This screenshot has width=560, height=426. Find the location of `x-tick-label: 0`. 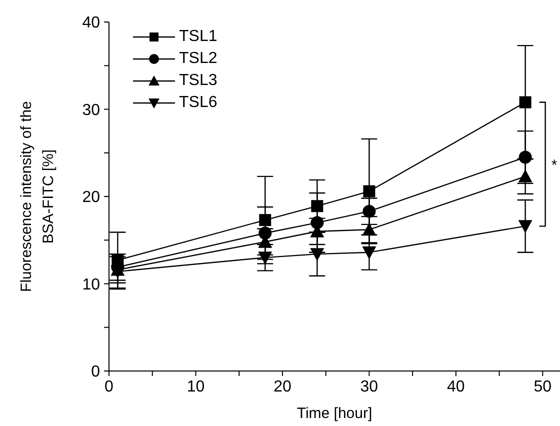

x-tick-label: 0 is located at coordinates (109, 387).